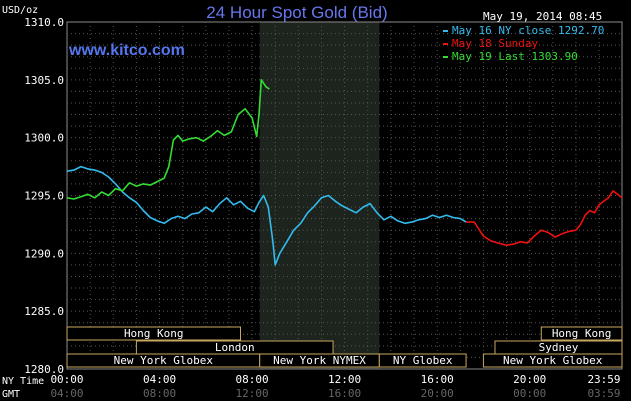 The width and height of the screenshot is (631, 401). What do you see at coordinates (603, 393) in the screenshot?
I see `x-tick-label-gmt: 03:59` at bounding box center [603, 393].